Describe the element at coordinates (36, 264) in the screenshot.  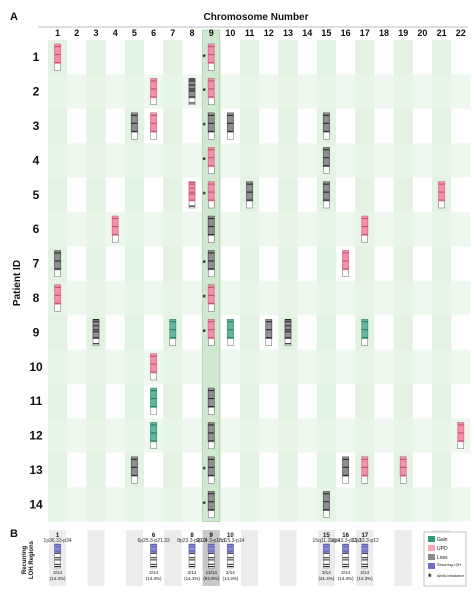
I see `patient-tick-label: 7` at that location.